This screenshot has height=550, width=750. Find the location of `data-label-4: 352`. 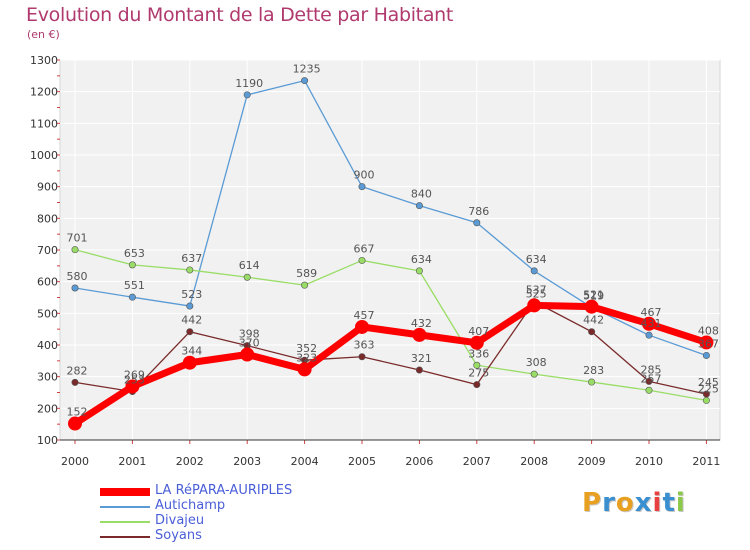

data-label-4: 352 is located at coordinates (306, 348).